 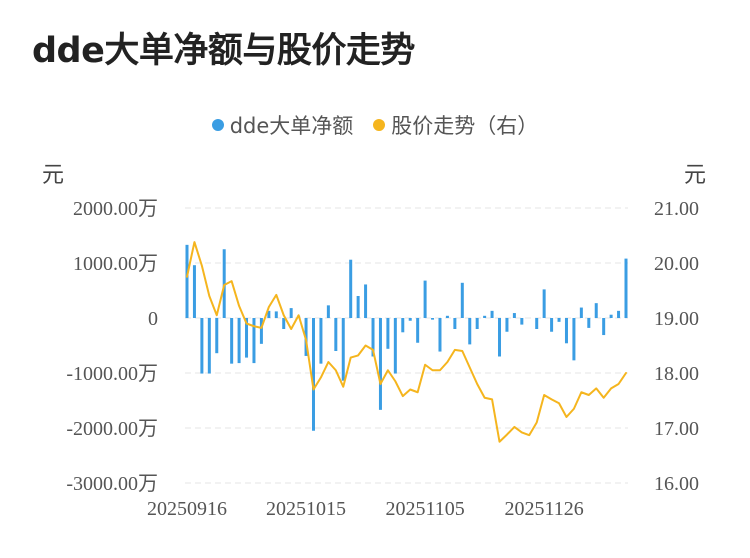 I want to click on chart-legend: dde大单净额 股价走势（右）, so click(x=375, y=125).